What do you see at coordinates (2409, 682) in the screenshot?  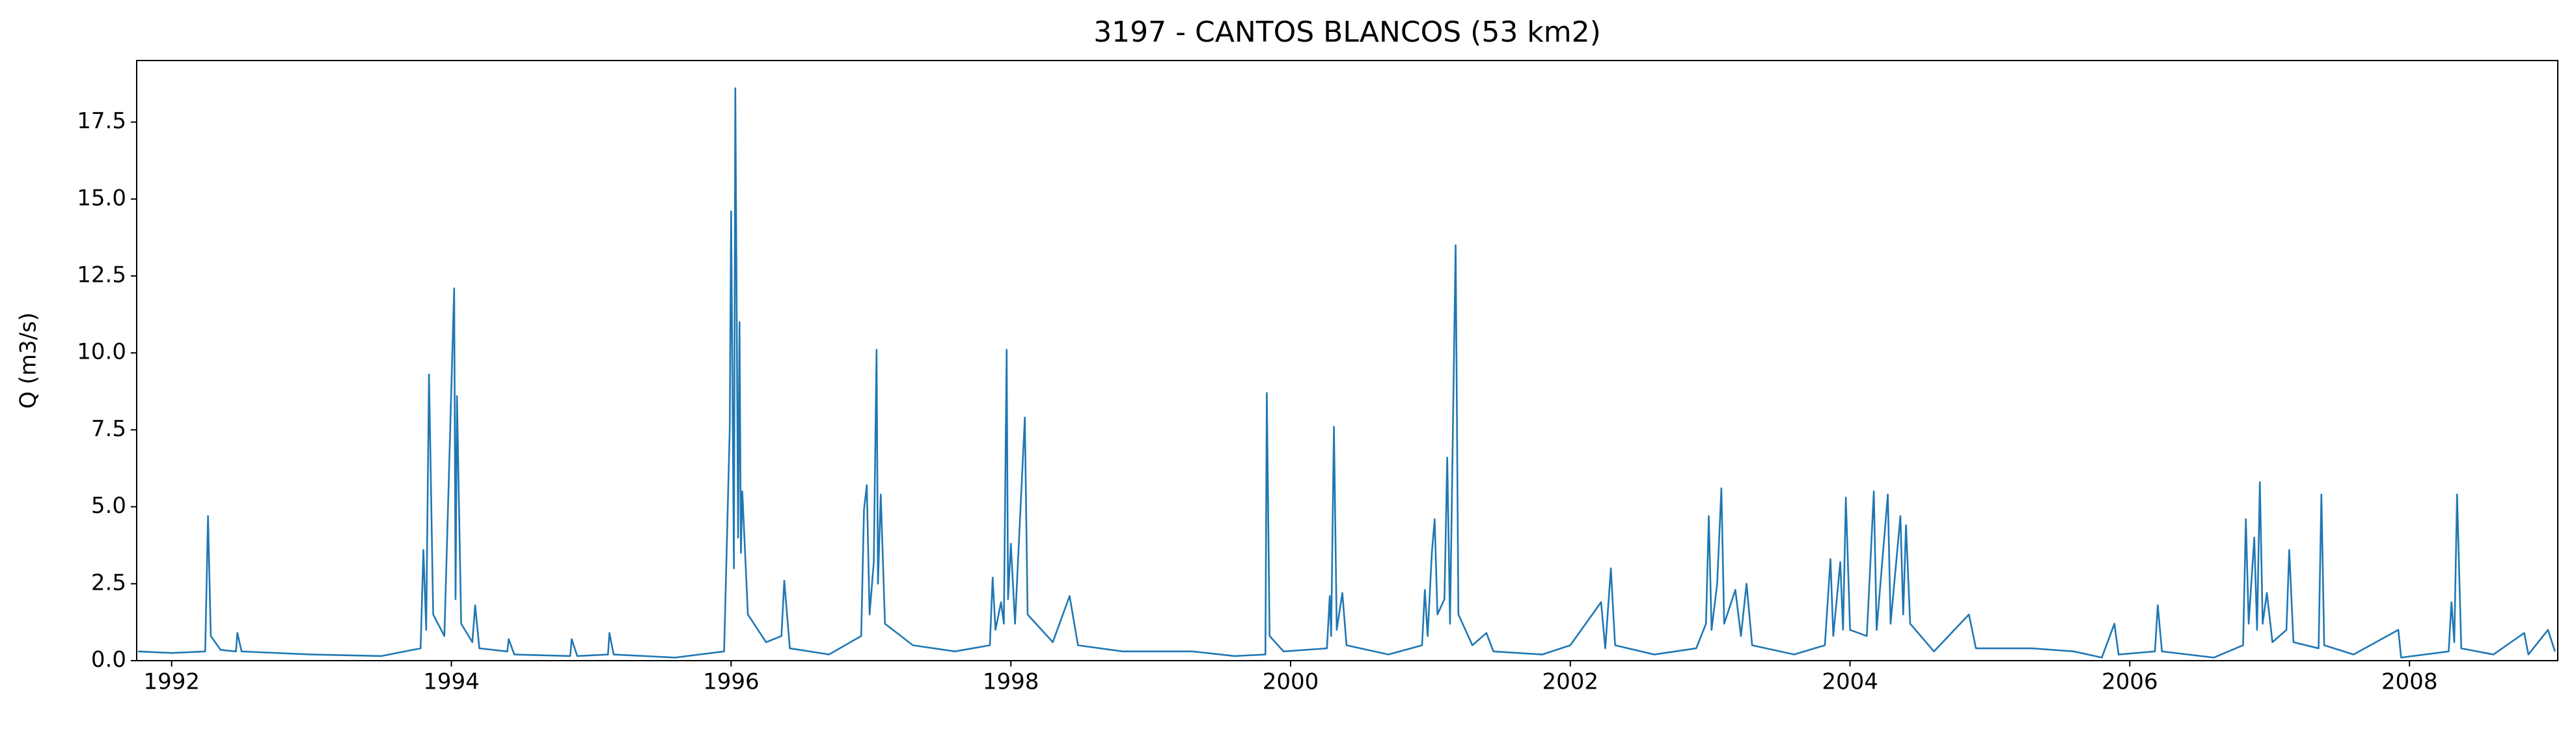 I see `x-tick-label: 2008` at bounding box center [2409, 682].